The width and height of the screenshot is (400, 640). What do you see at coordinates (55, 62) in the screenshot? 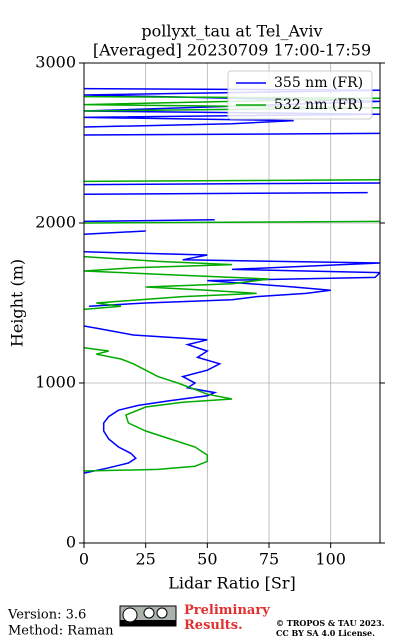
I see `y-tick-label: 3000` at bounding box center [55, 62].